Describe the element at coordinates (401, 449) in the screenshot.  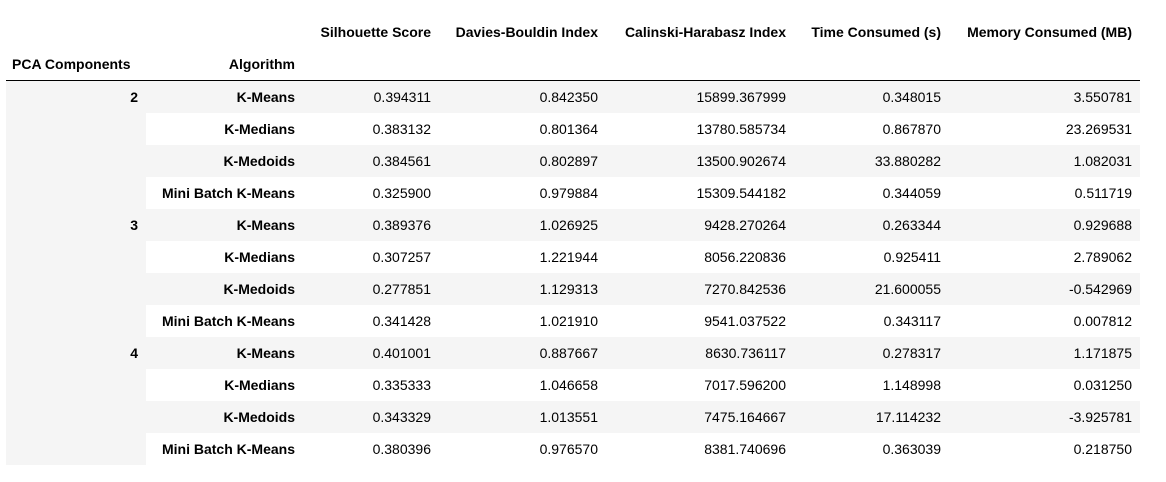
I see `value-cell: 0.380396` at that location.